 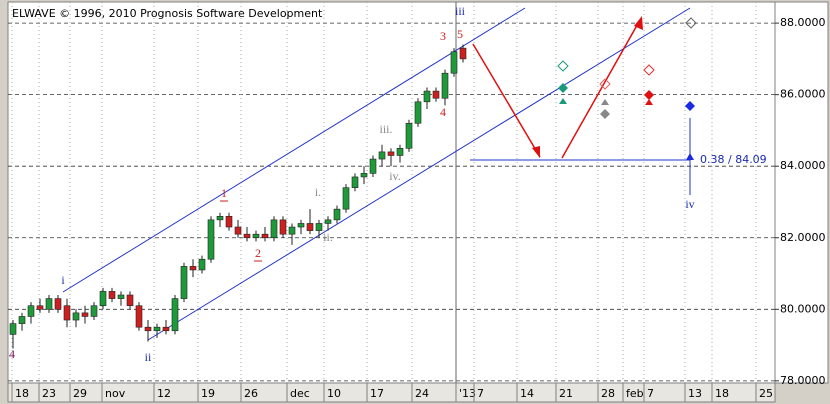 I want to click on y-tick-label: 86.0000, so click(x=803, y=94).